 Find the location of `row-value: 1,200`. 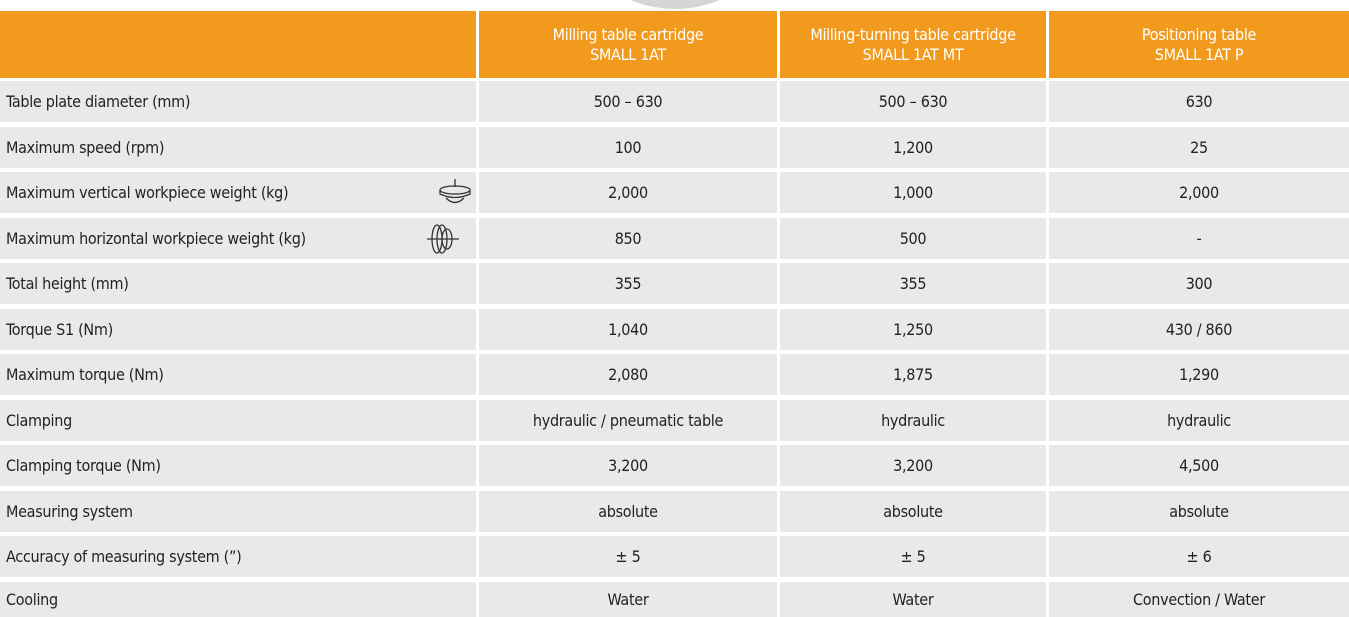

row-value: 1,200 is located at coordinates (913, 147).